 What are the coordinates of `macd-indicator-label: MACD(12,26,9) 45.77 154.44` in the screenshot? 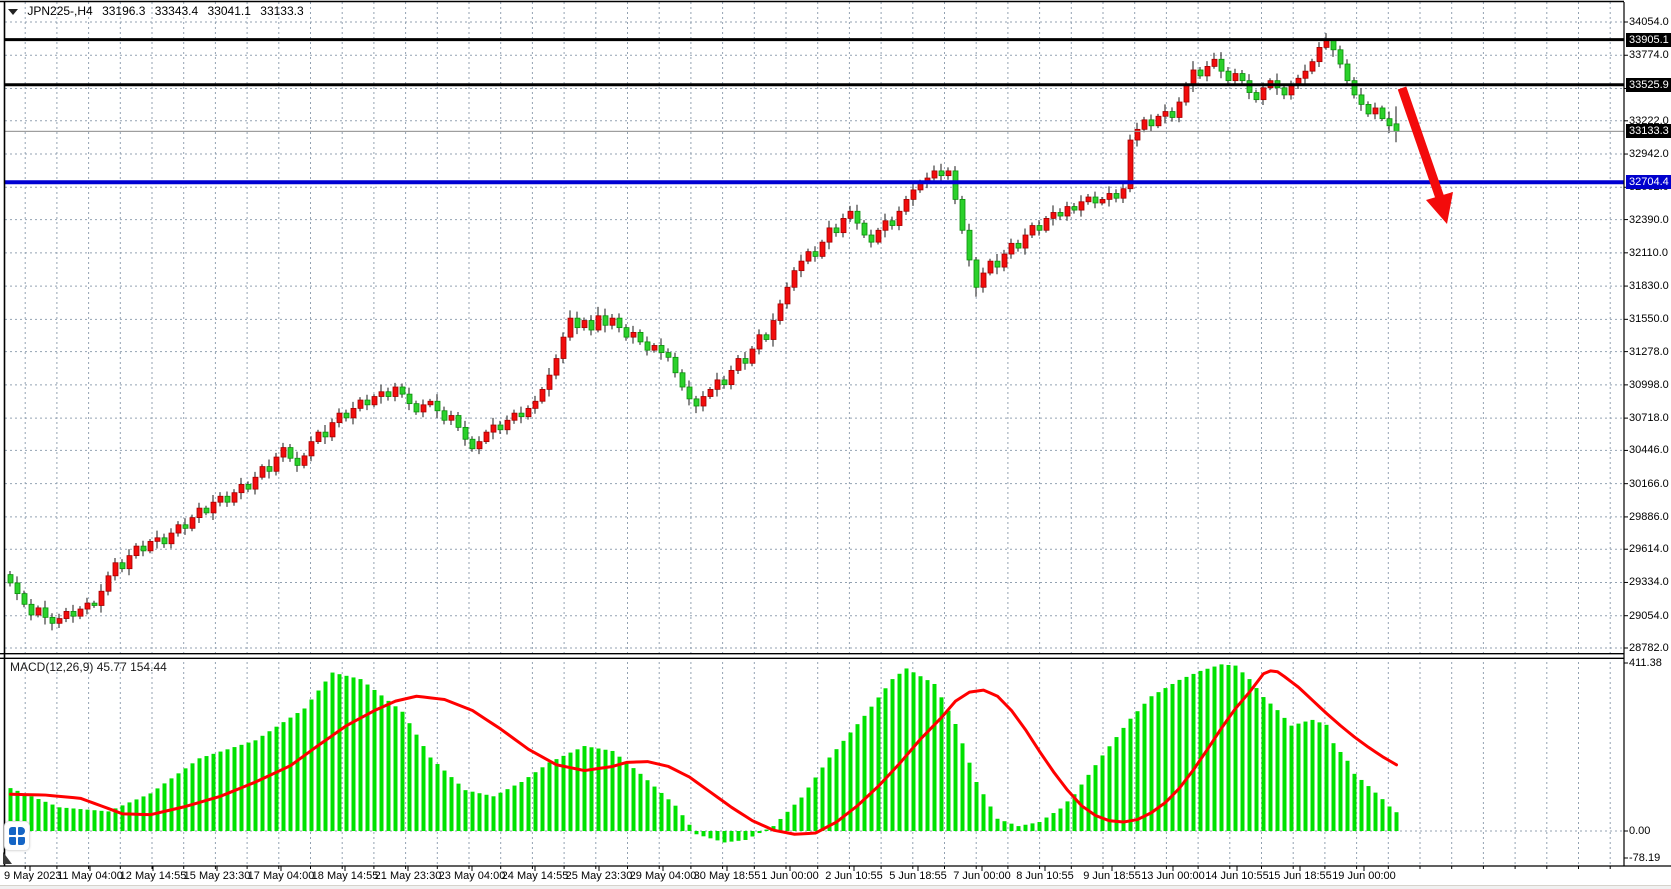 It's located at (88, 667).